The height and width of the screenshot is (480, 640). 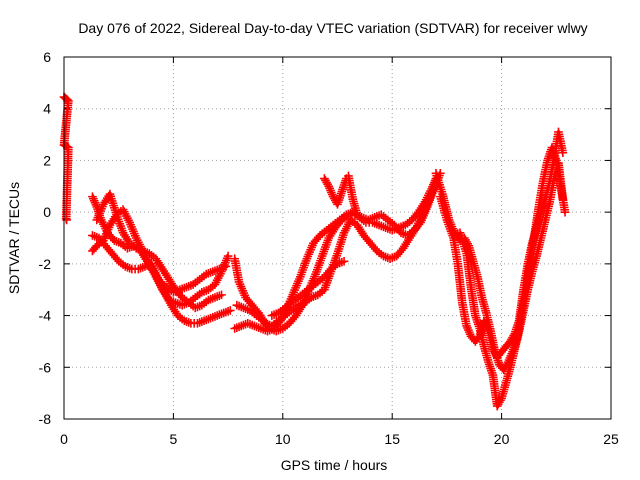 What do you see at coordinates (392, 439) in the screenshot?
I see `x-tick-label: 15` at bounding box center [392, 439].